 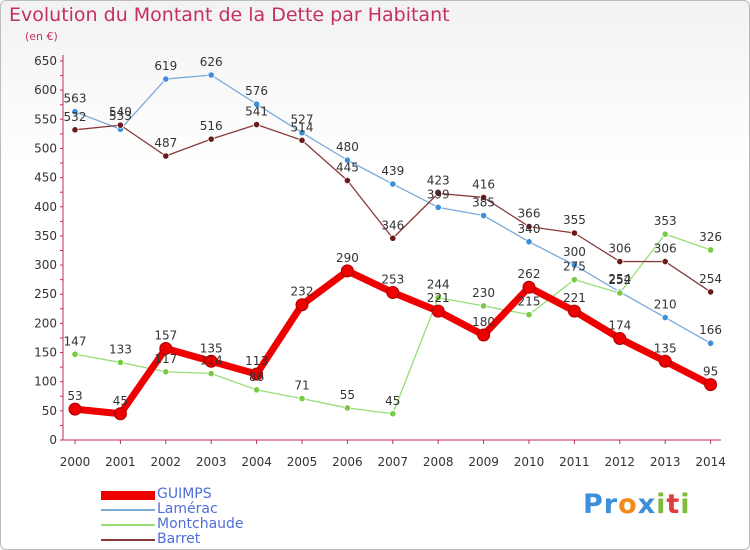 What do you see at coordinates (483, 322) in the screenshot?
I see `data-label-guimps: 180` at bounding box center [483, 322].